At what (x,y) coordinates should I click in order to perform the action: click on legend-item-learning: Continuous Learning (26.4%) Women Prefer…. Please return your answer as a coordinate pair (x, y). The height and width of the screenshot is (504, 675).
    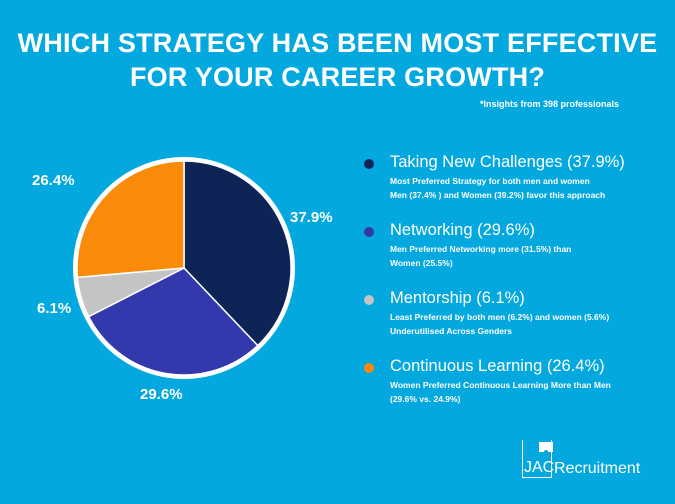
    Looking at the image, I should click on (512, 381).